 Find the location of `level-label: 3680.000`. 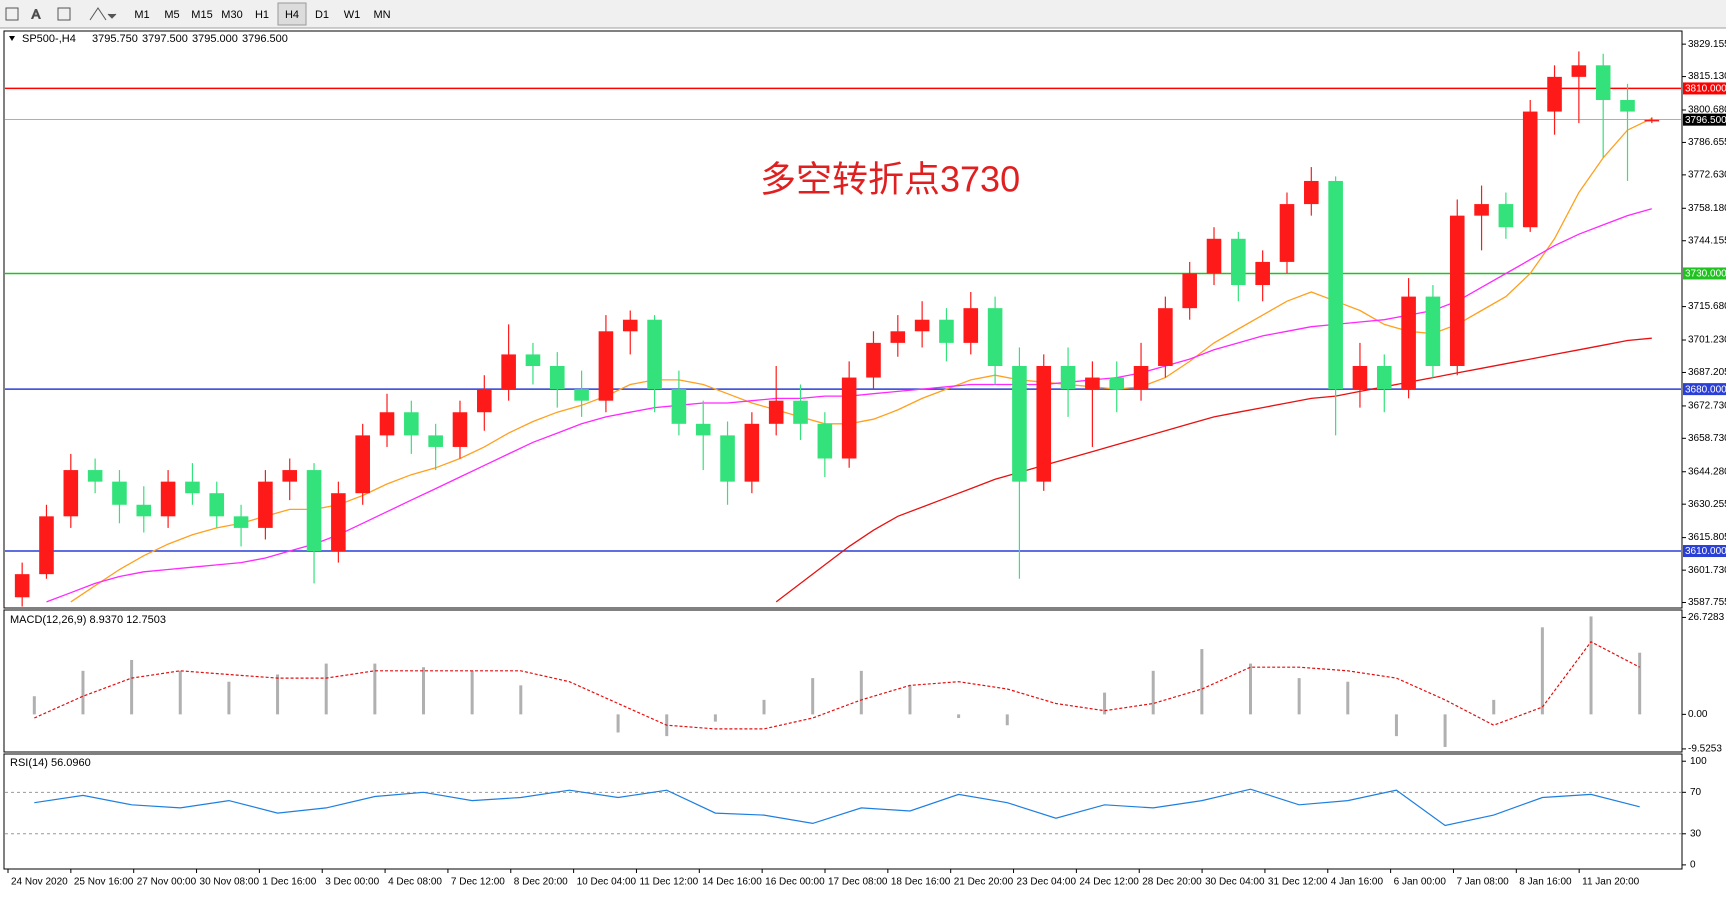

level-label: 3680.000 is located at coordinates (1705, 389).